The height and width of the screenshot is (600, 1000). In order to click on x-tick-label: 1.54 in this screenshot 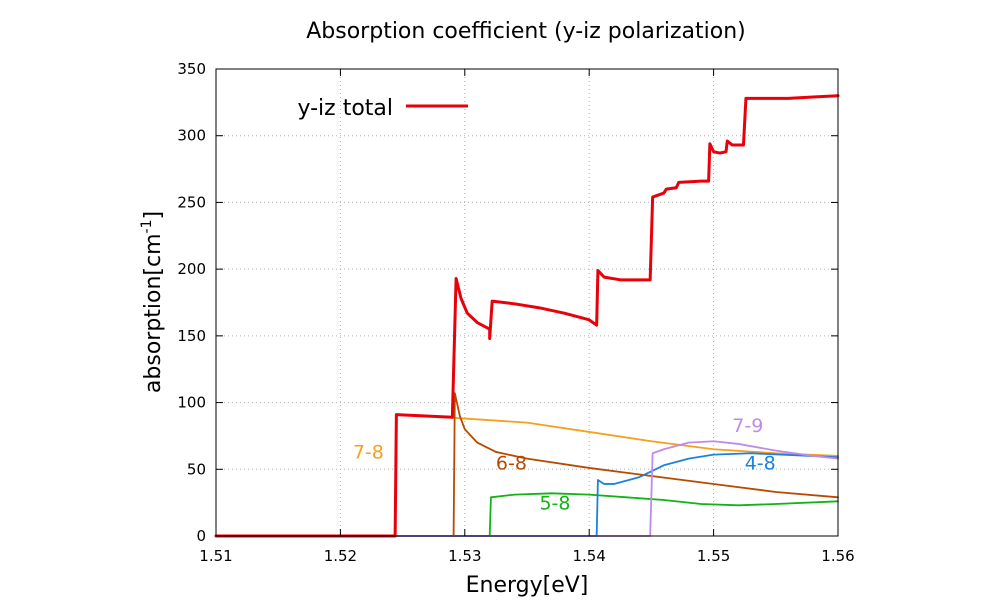, I will do `click(588, 556)`.